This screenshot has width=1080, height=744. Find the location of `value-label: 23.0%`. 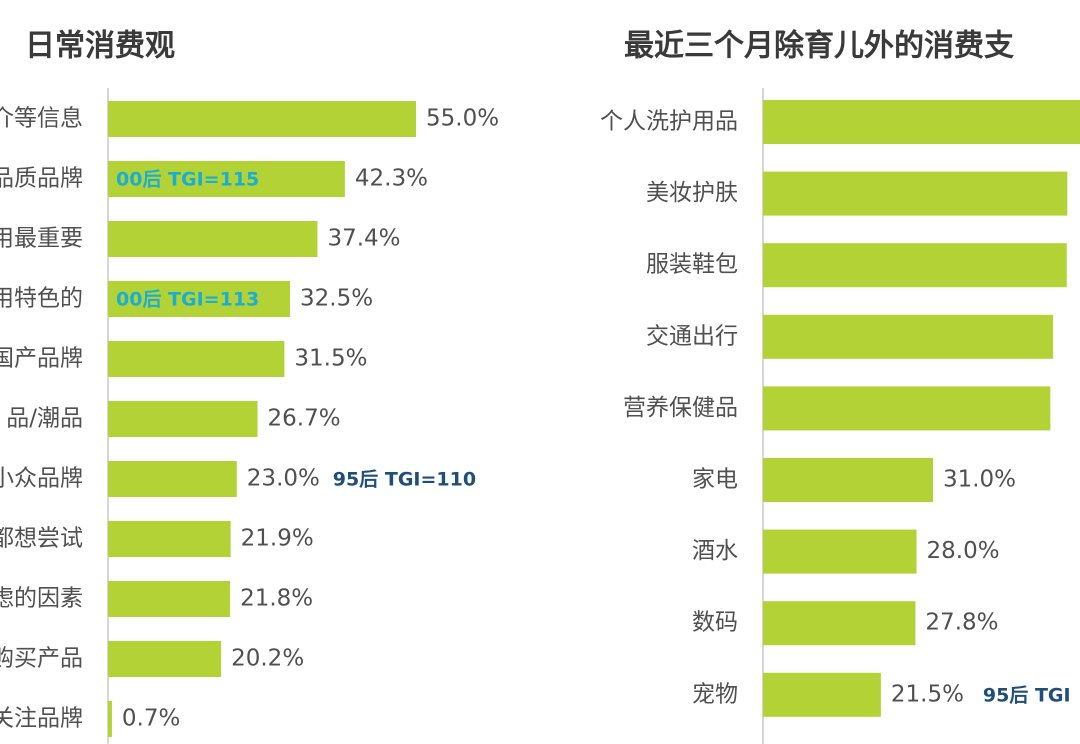

value-label: 23.0% is located at coordinates (283, 479).